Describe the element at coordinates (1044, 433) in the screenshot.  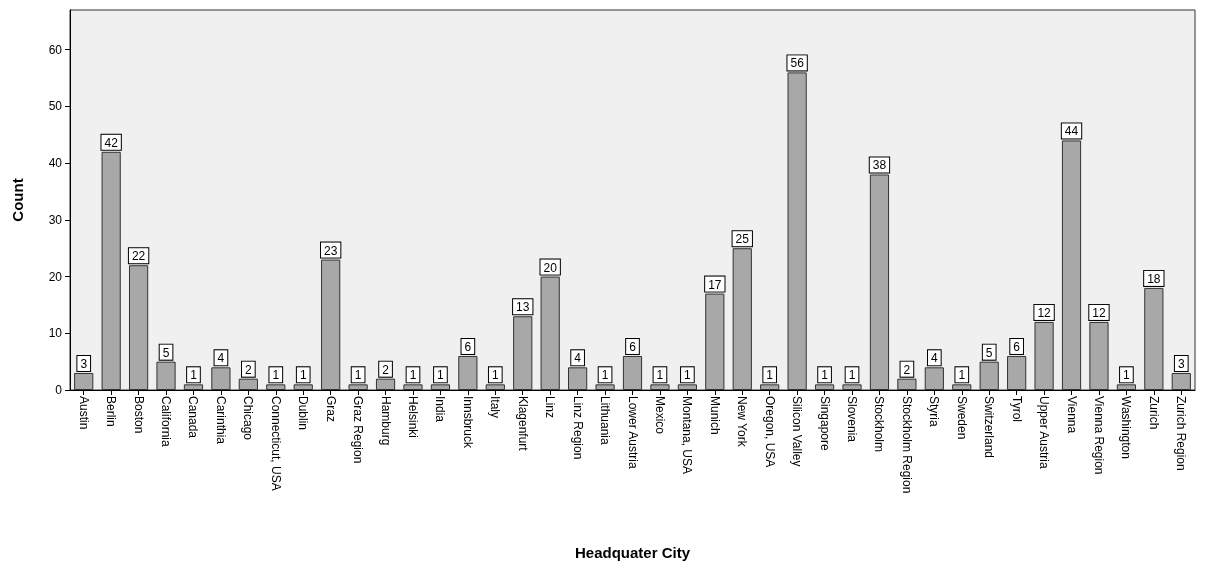
I see `x-tick-label: Upper Austria` at that location.